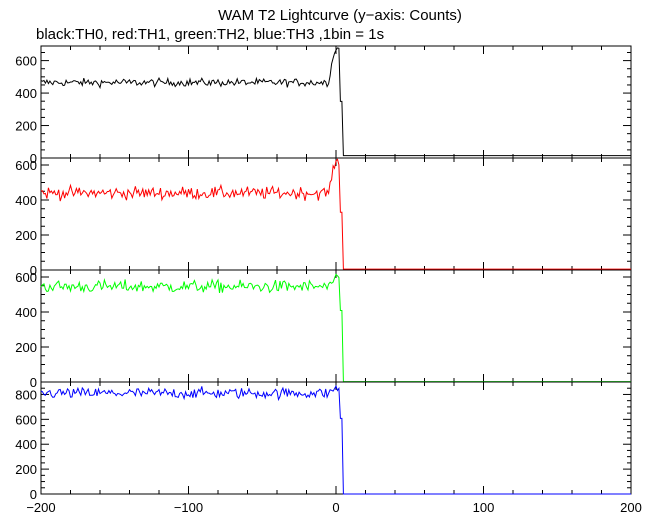  What do you see at coordinates (26, 61) in the screenshot?
I see `y-tick-label-TH0: 600` at bounding box center [26, 61].